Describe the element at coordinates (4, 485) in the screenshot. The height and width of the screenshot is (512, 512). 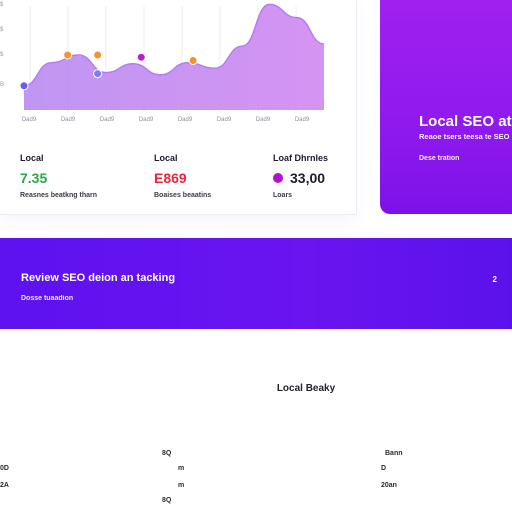
I see `ranking-cell: 2A` at that location.